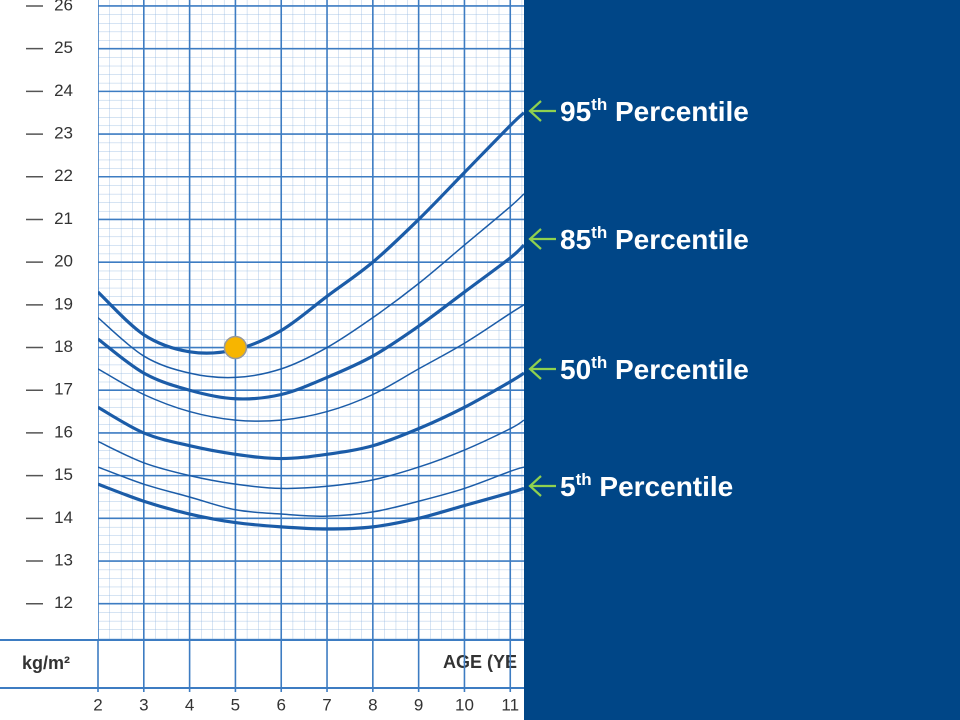 The width and height of the screenshot is (960, 720). I want to click on x-tick-label: 2, so click(97, 704).